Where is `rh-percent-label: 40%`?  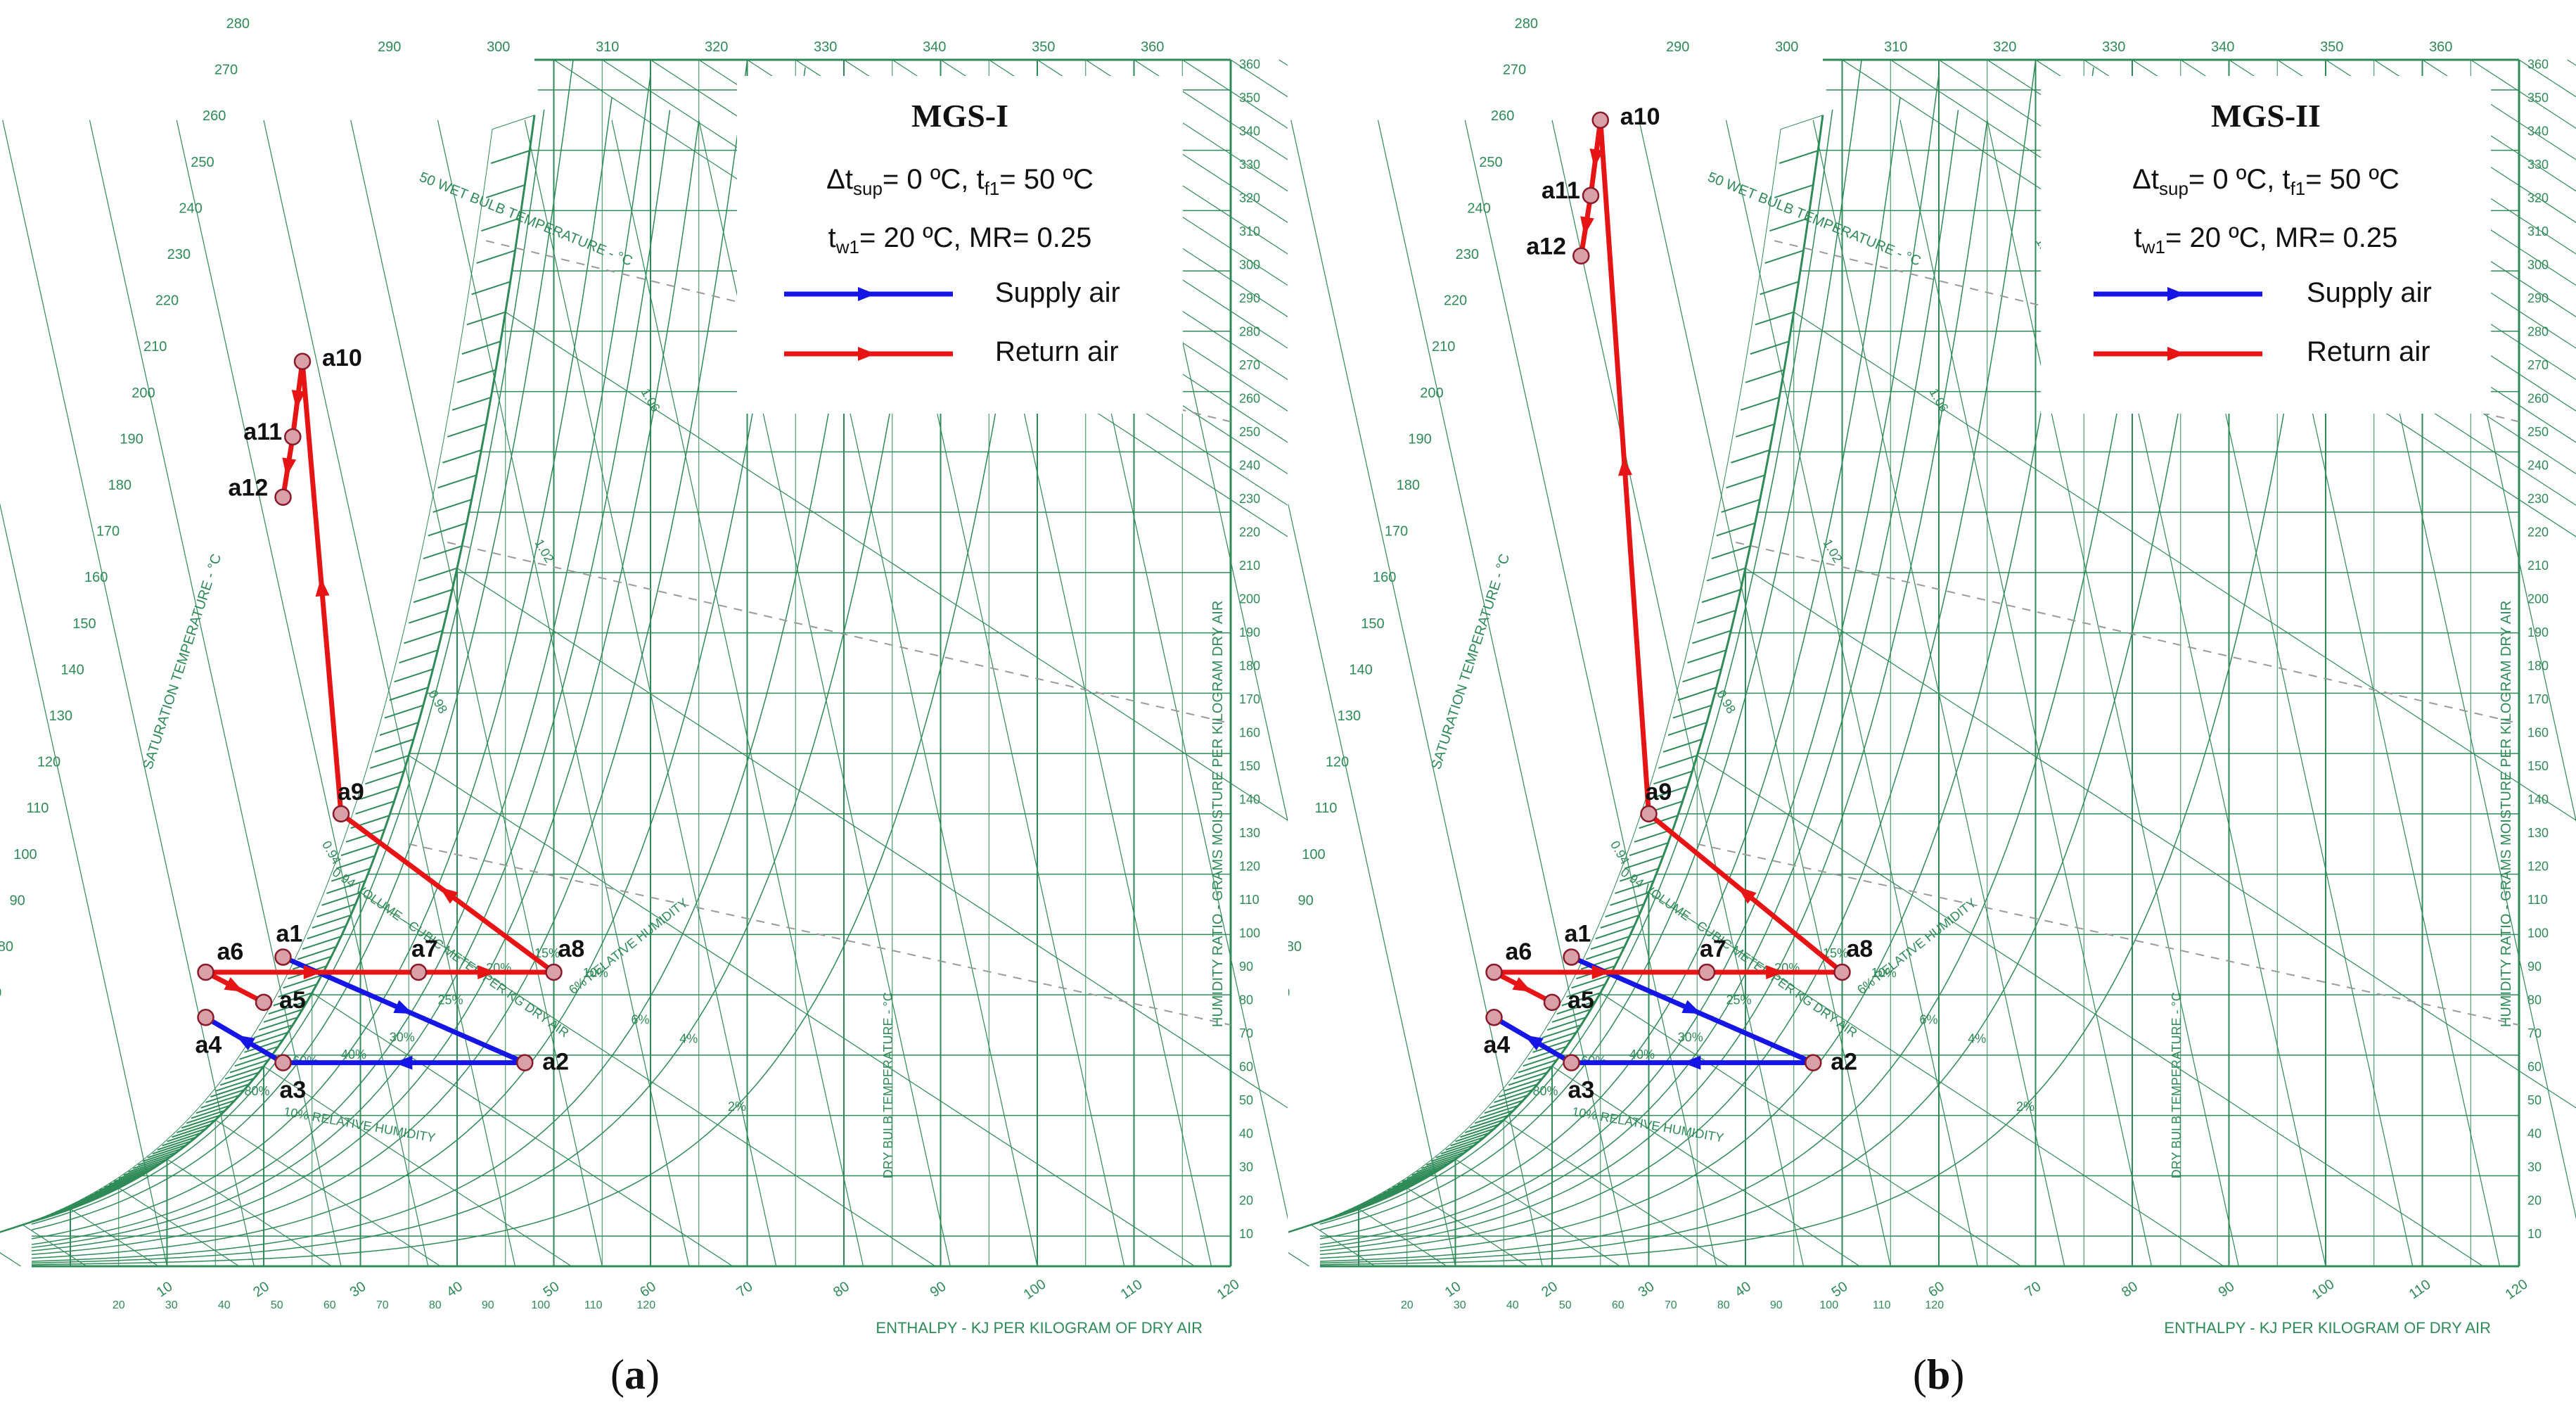
rh-percent-label: 40% is located at coordinates (1642, 1054).